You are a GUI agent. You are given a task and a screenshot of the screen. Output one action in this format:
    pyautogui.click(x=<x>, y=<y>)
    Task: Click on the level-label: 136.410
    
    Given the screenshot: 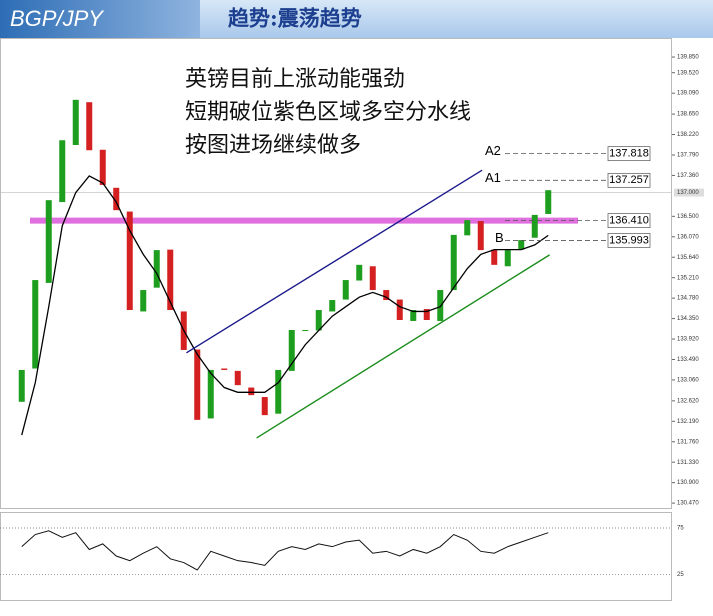 What is the action you would take?
    pyautogui.click(x=629, y=221)
    